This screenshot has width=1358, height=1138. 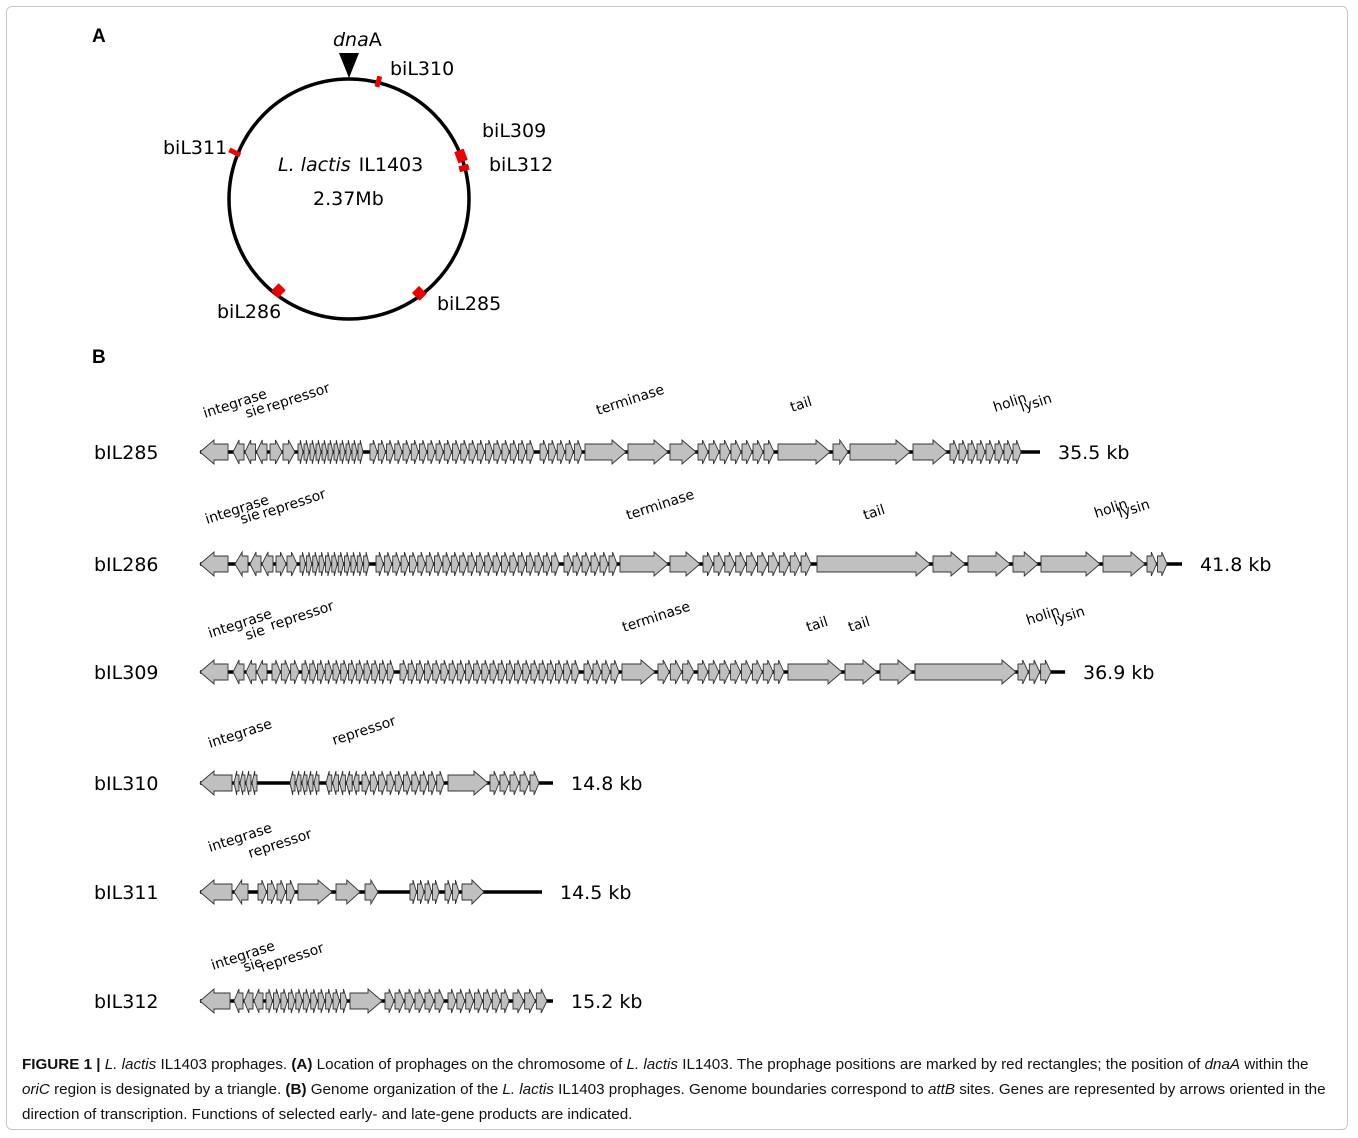 What do you see at coordinates (422, 69) in the screenshot?
I see `marker-label-biL310: biL310` at bounding box center [422, 69].